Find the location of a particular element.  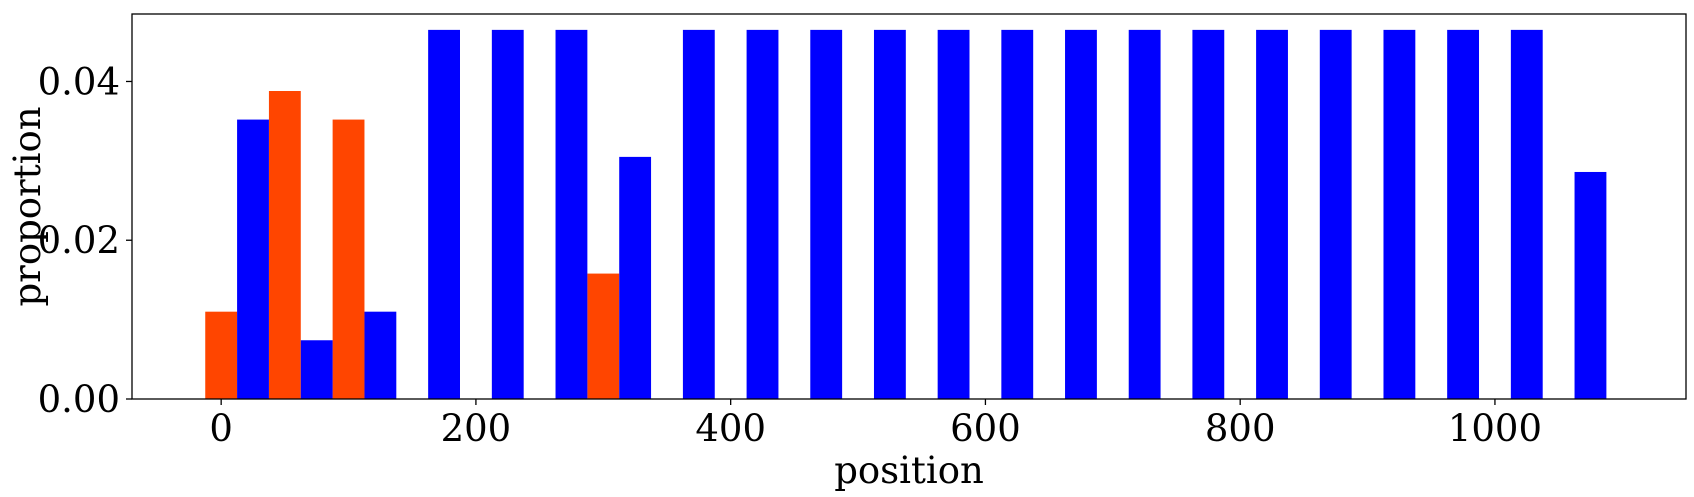

x-tick-label: 400 is located at coordinates (730, 428).